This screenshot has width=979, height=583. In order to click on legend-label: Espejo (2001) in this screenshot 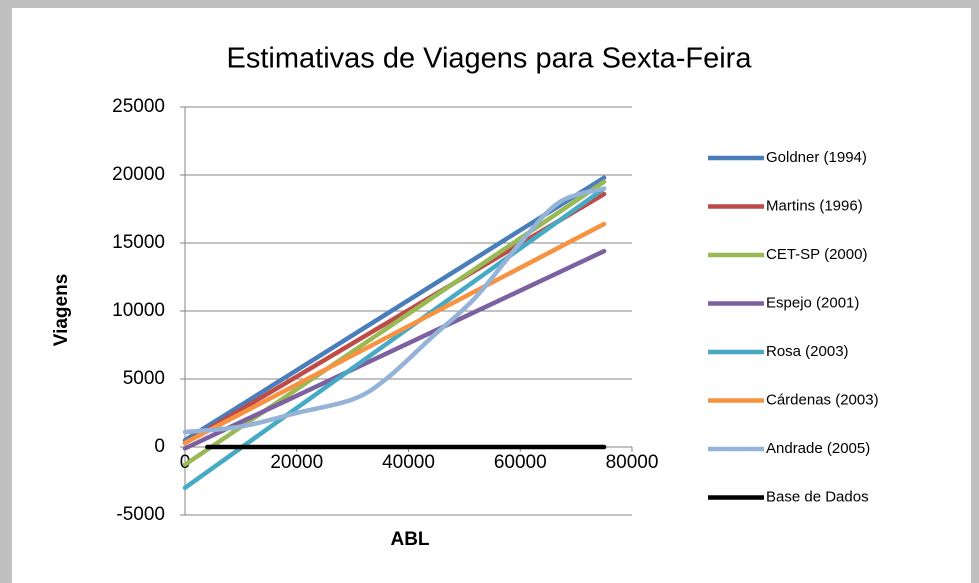, I will do `click(812, 302)`.